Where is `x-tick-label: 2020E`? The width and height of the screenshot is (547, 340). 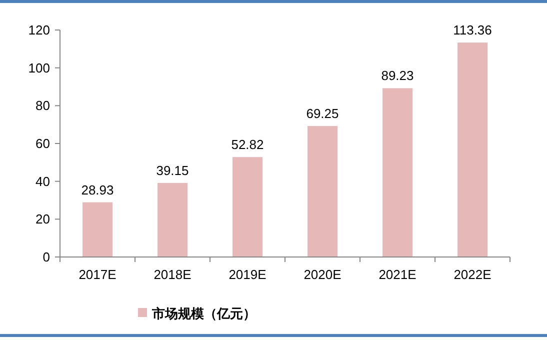
x-tick-label: 2020E is located at coordinates (323, 274).